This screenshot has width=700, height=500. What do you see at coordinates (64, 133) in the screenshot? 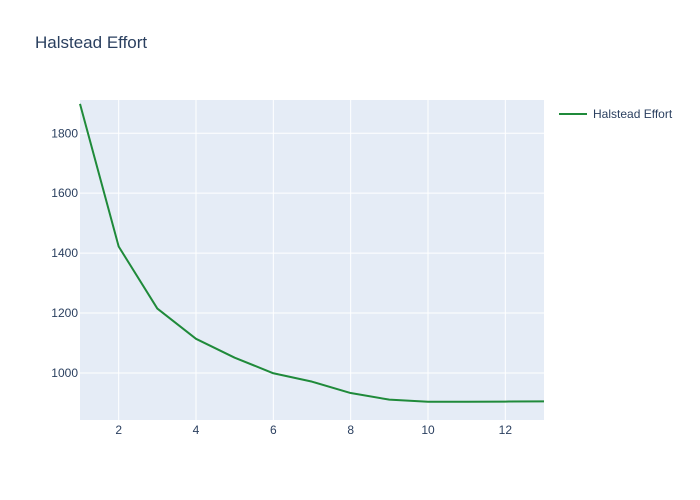
I see `y-tick-label: 1800` at bounding box center [64, 133].